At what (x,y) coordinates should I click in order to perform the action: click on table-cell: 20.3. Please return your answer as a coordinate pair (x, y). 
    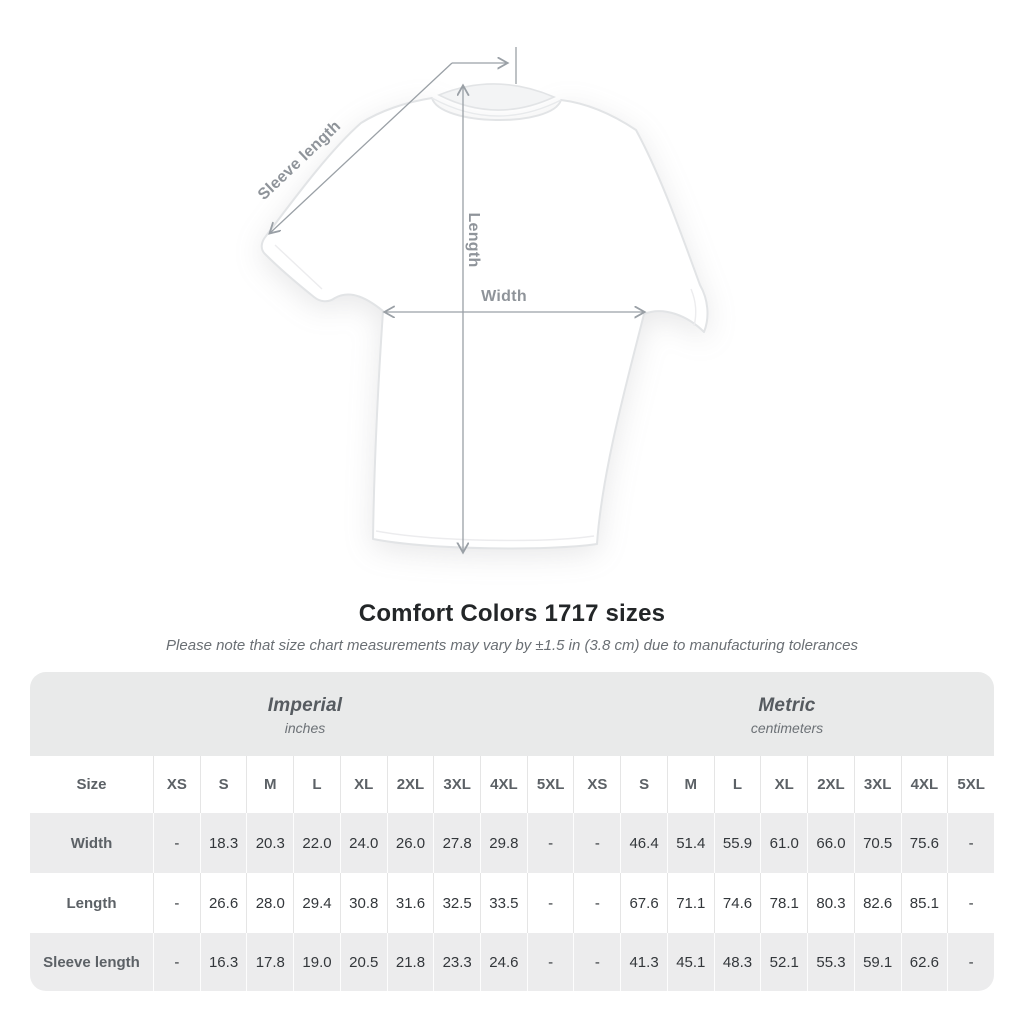
    Looking at the image, I should click on (269, 843).